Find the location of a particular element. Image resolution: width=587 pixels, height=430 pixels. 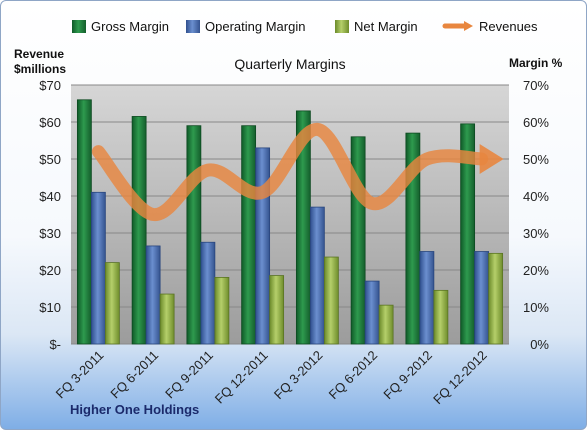

left-tick-label: $70 is located at coordinates (50, 85).